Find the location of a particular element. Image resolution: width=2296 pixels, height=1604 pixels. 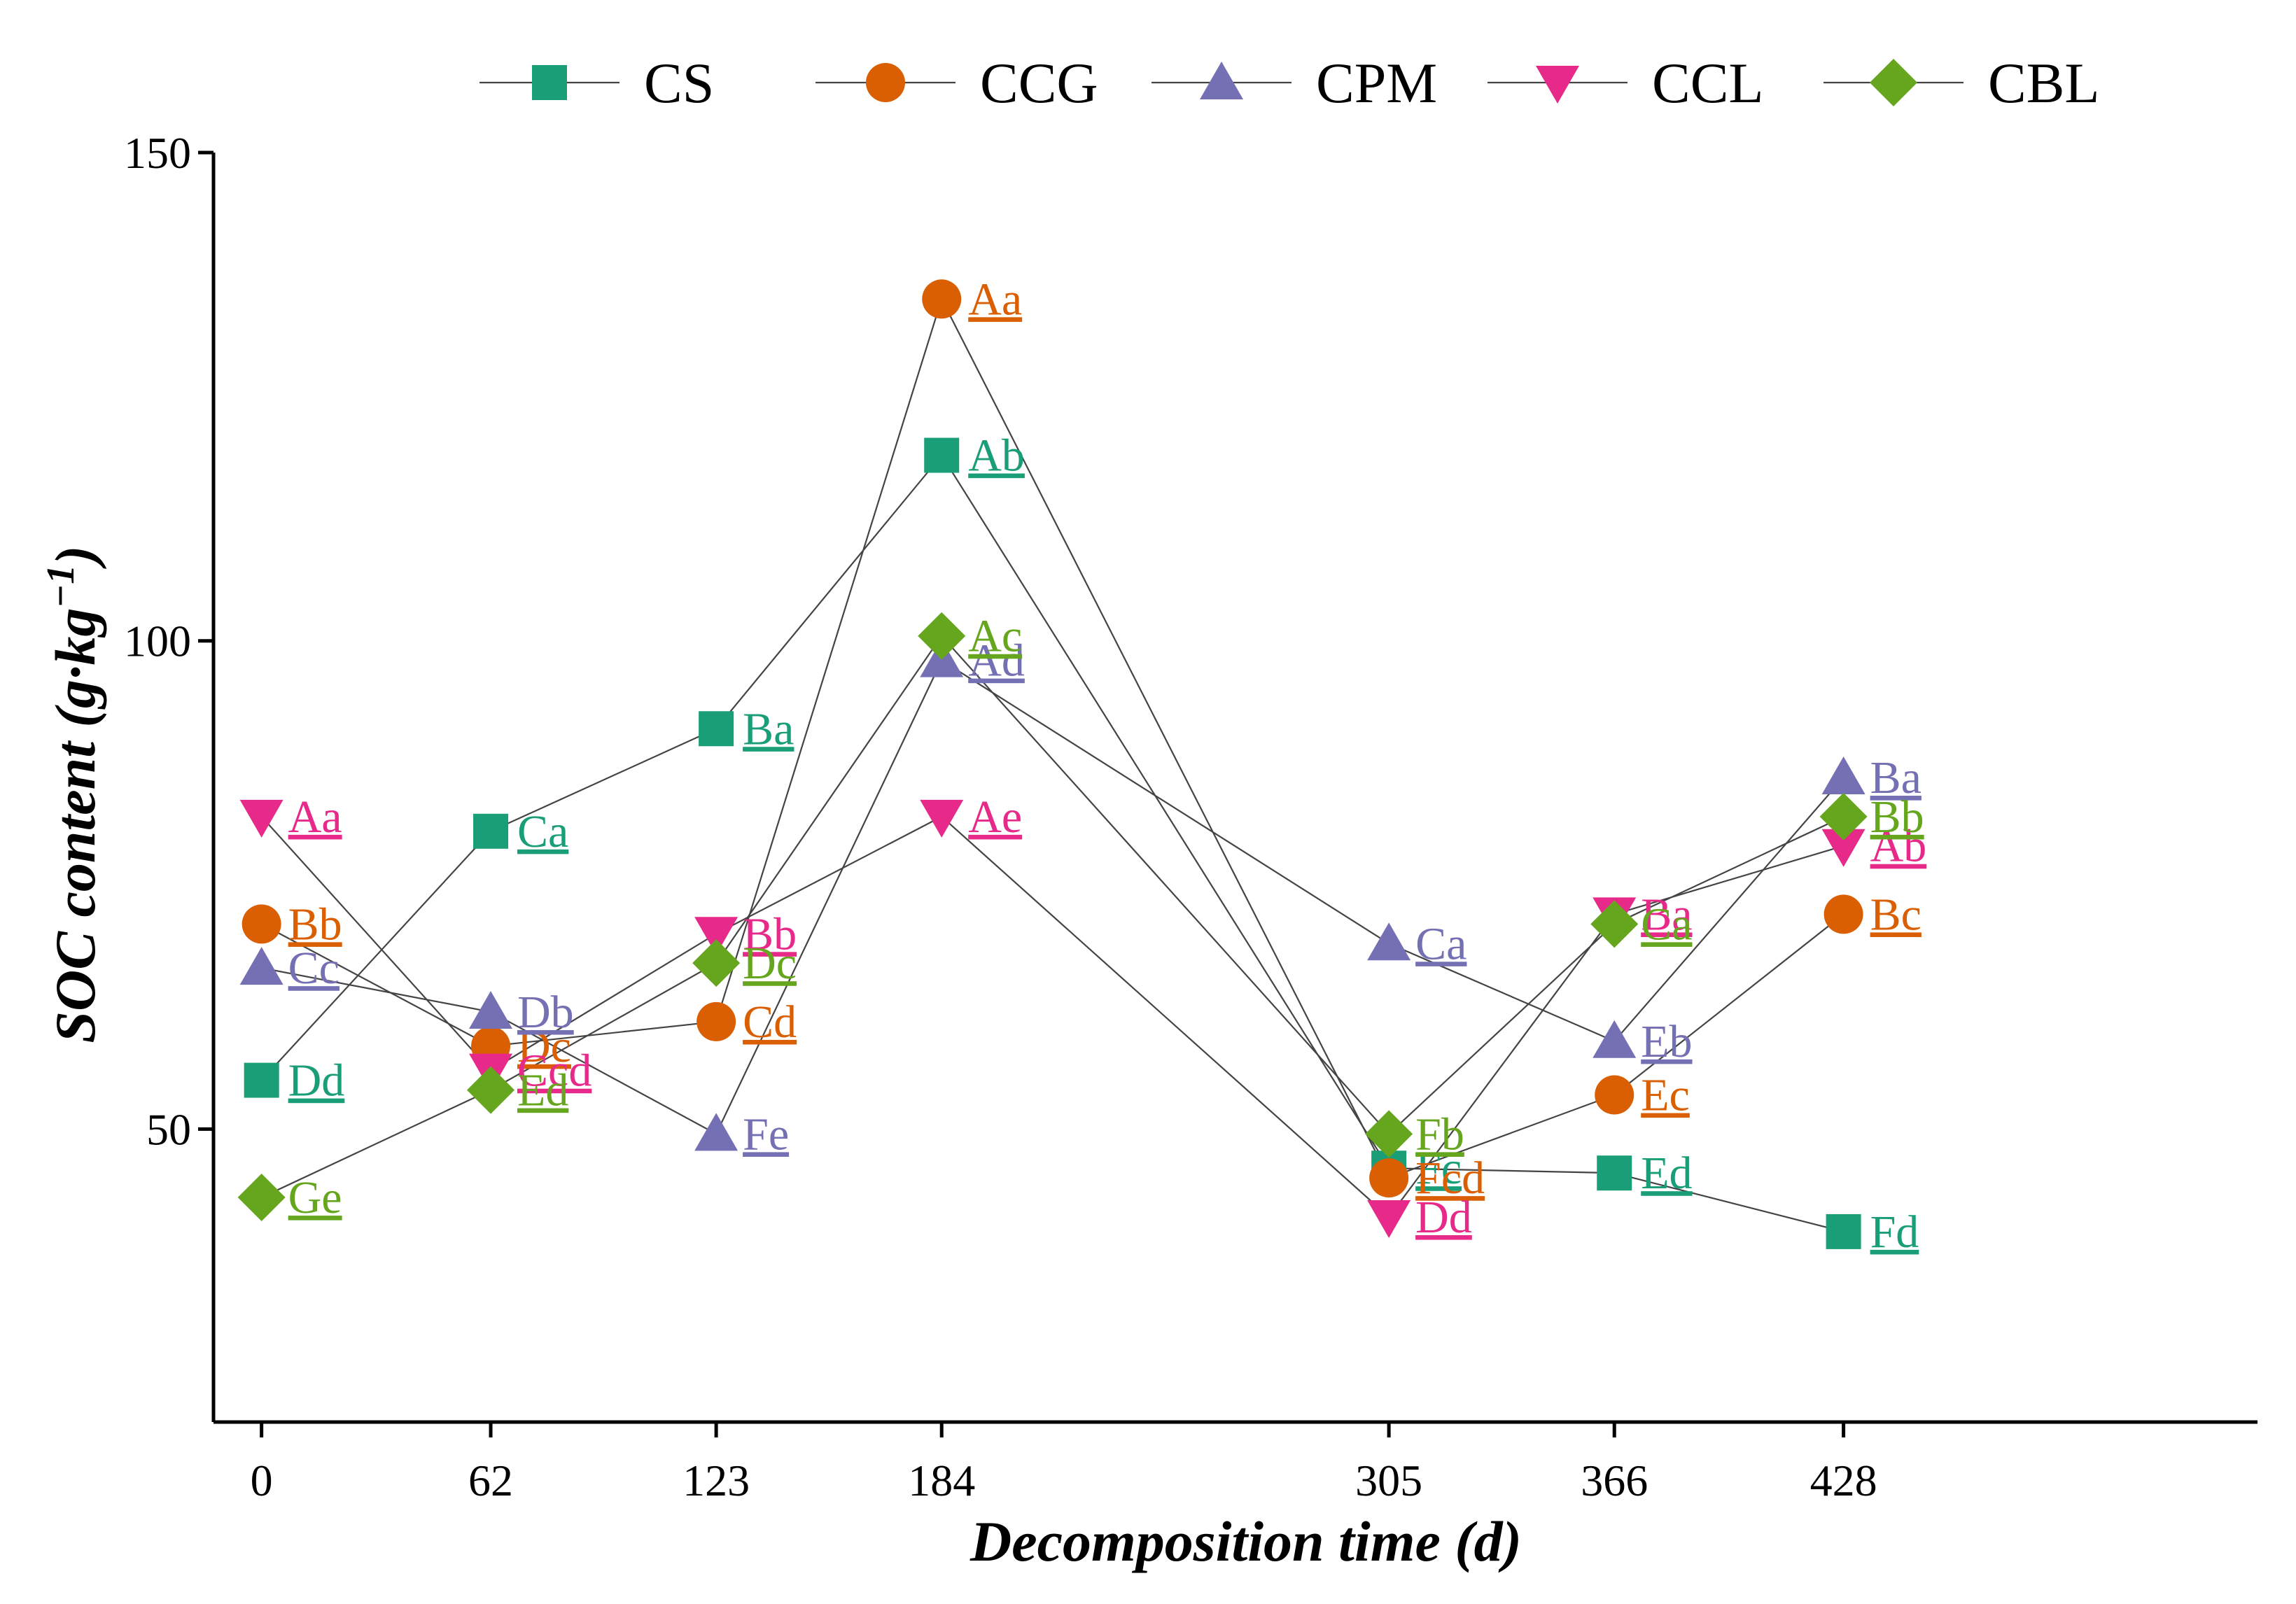

point-label-ccg: Fcd is located at coordinates (1450, 1178).